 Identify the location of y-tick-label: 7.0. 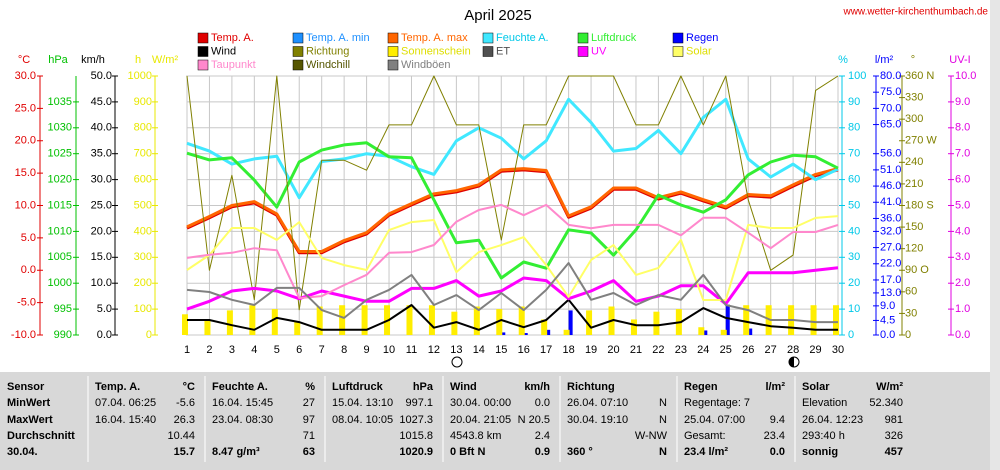
(962, 154).